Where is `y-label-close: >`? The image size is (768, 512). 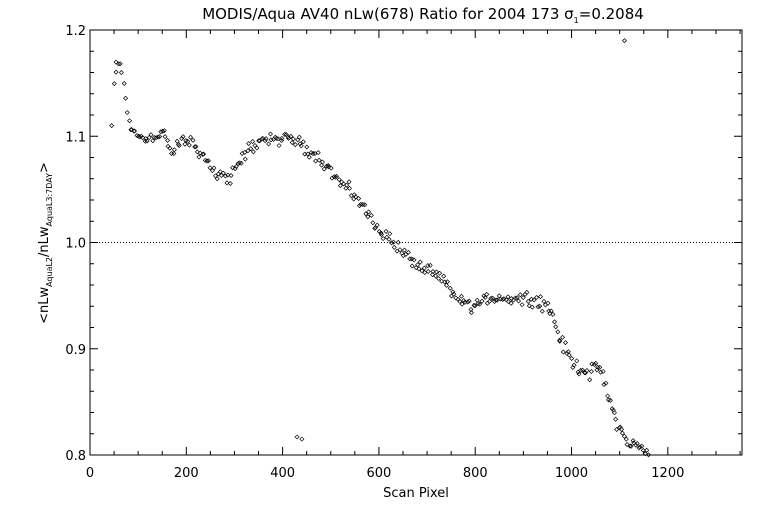 y-label-close: > is located at coordinates (44, 167).